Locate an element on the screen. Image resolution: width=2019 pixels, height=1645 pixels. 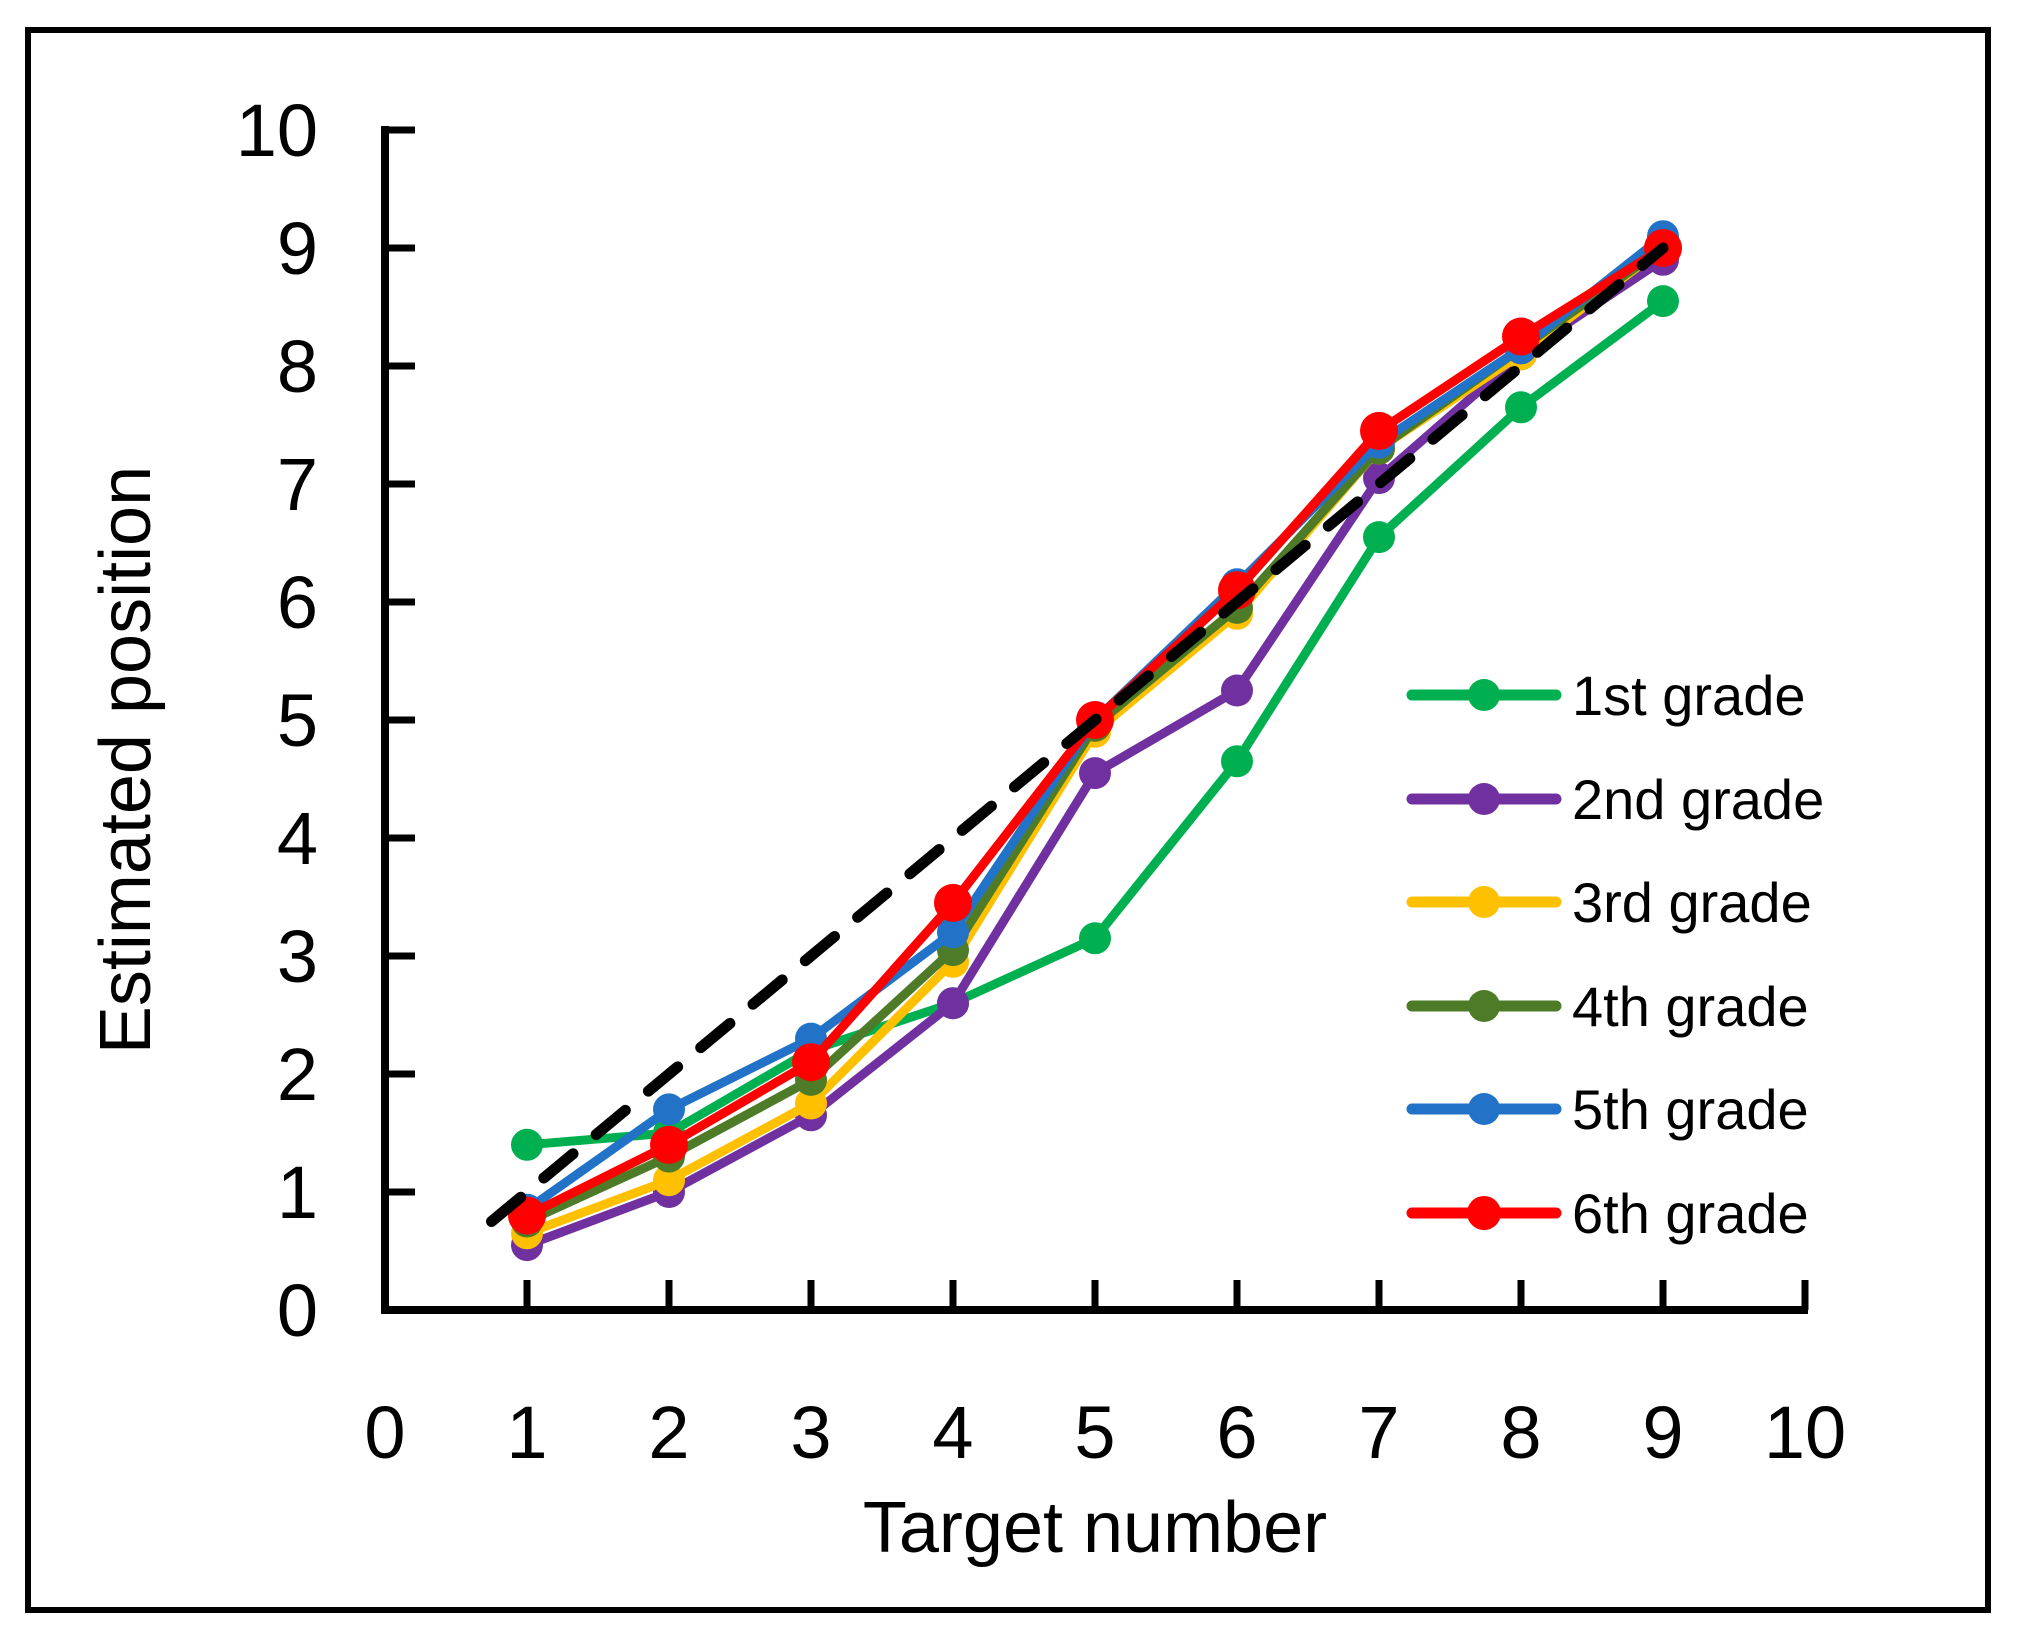
x-tick-label: 9 is located at coordinates (1662, 1432).